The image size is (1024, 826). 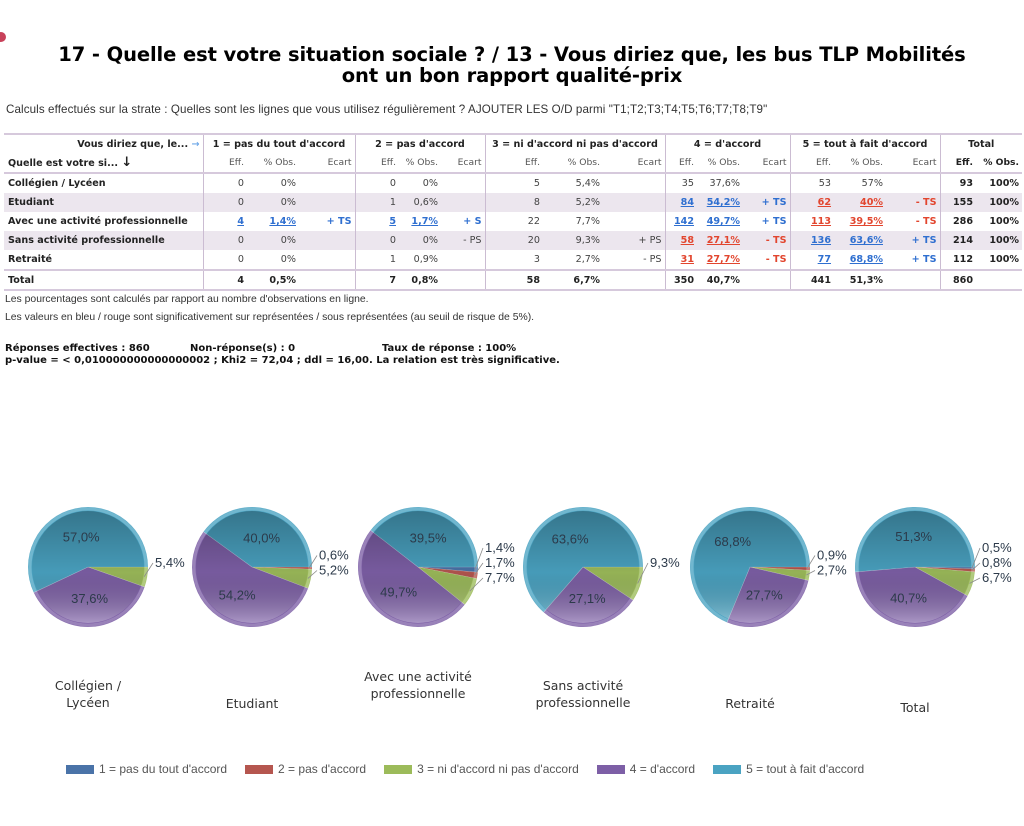 What do you see at coordinates (908, 598) in the screenshot?
I see `pie-slice-label: 40,7%` at bounding box center [908, 598].